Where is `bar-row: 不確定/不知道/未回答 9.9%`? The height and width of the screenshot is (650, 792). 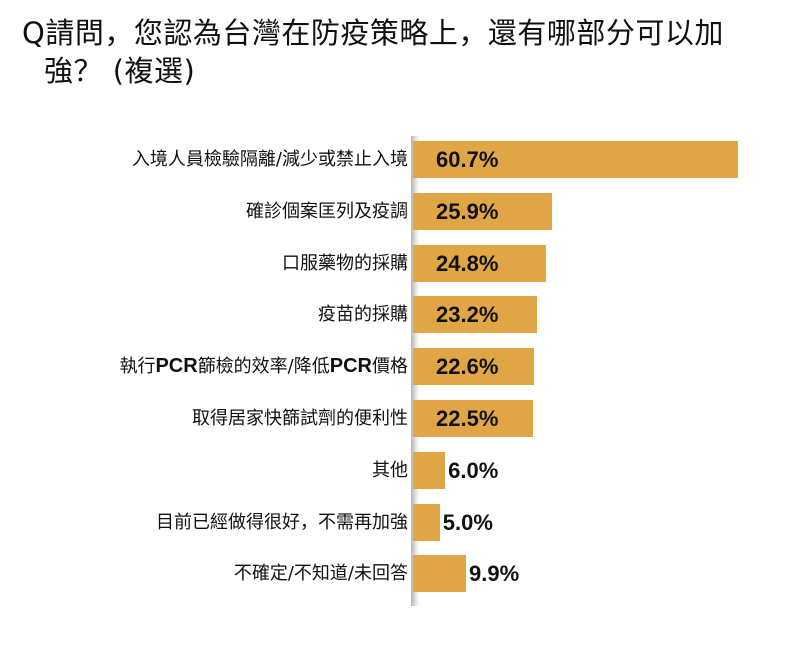 bar-row: 不確定/不知道/未回答 9.9% is located at coordinates (396, 574).